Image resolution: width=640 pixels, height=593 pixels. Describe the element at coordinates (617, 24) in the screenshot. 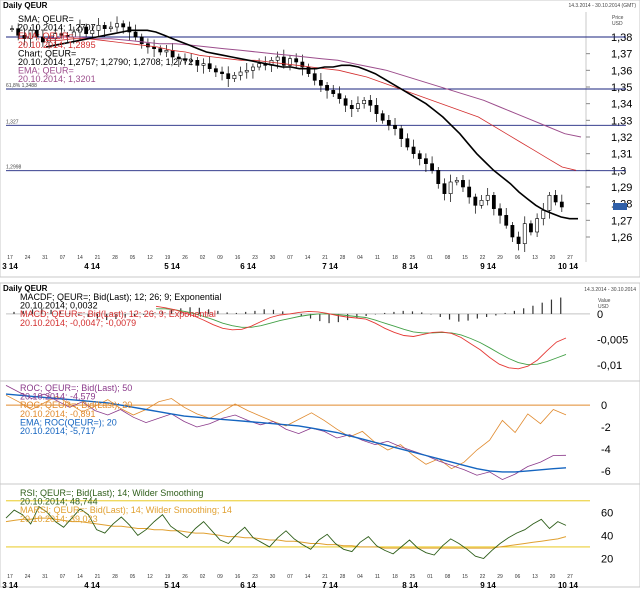

I see `price-axis-unit-label: USD` at that location.